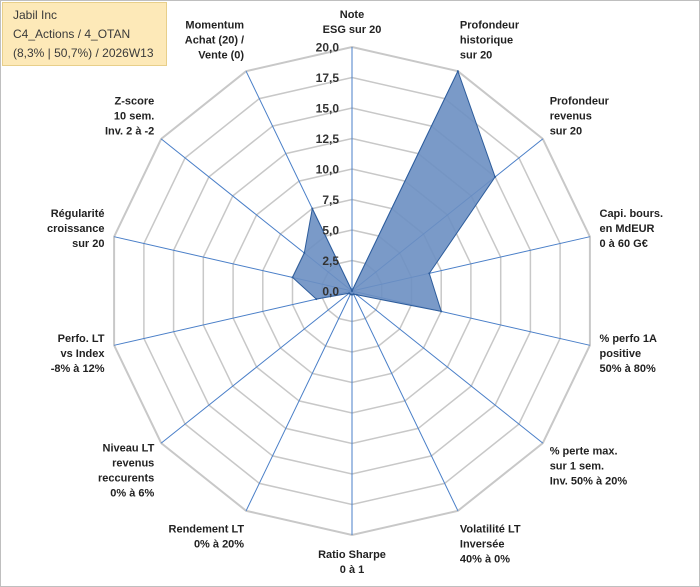  I want to click on axis-label: Z-score 10 sem. Inv. 2 à -2, so click(129, 117).